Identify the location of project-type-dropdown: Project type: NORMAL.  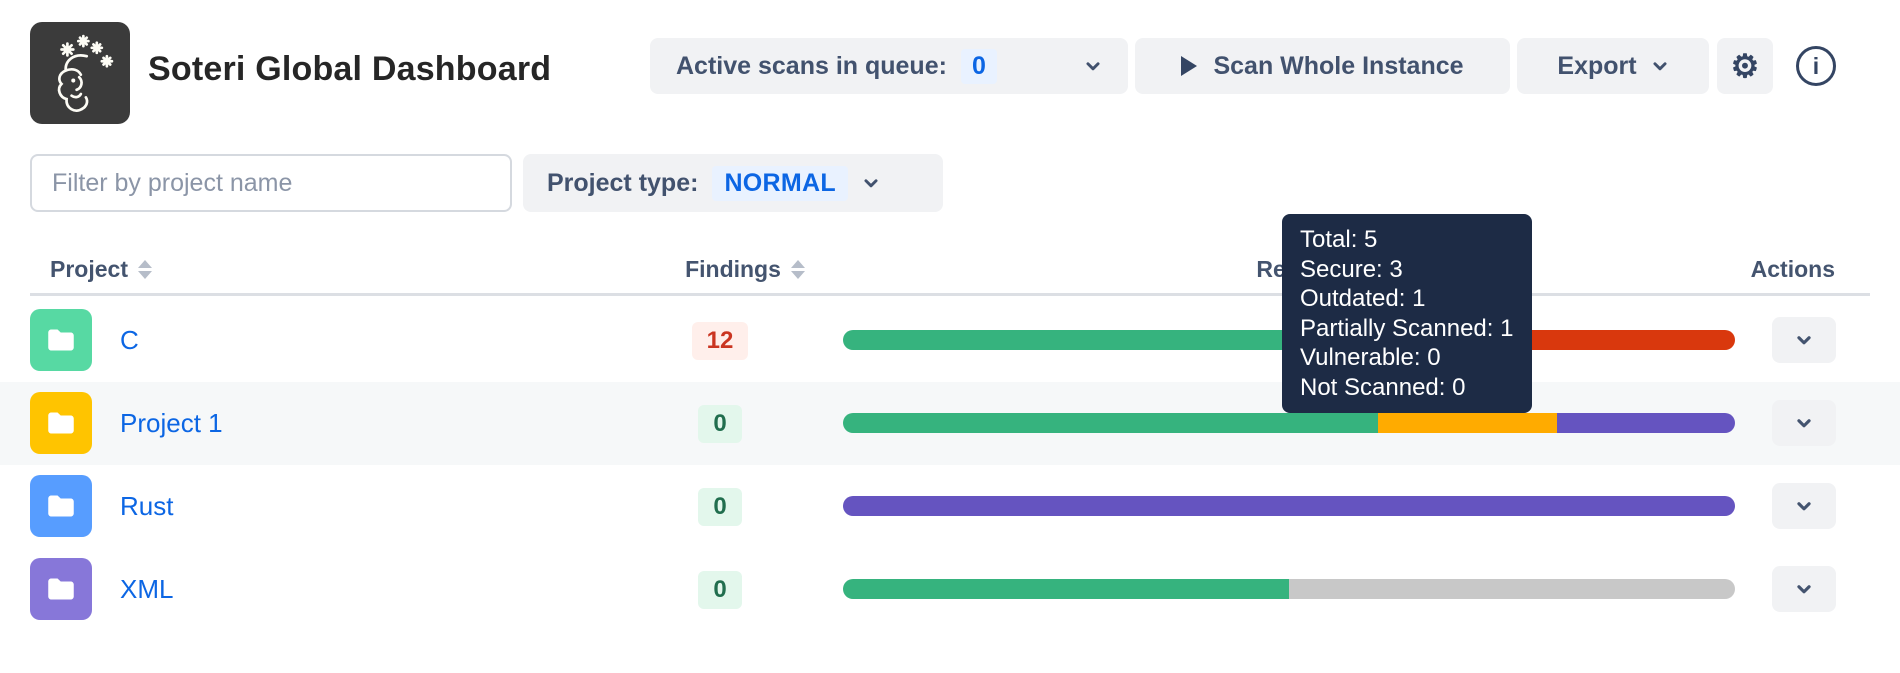
(733, 183).